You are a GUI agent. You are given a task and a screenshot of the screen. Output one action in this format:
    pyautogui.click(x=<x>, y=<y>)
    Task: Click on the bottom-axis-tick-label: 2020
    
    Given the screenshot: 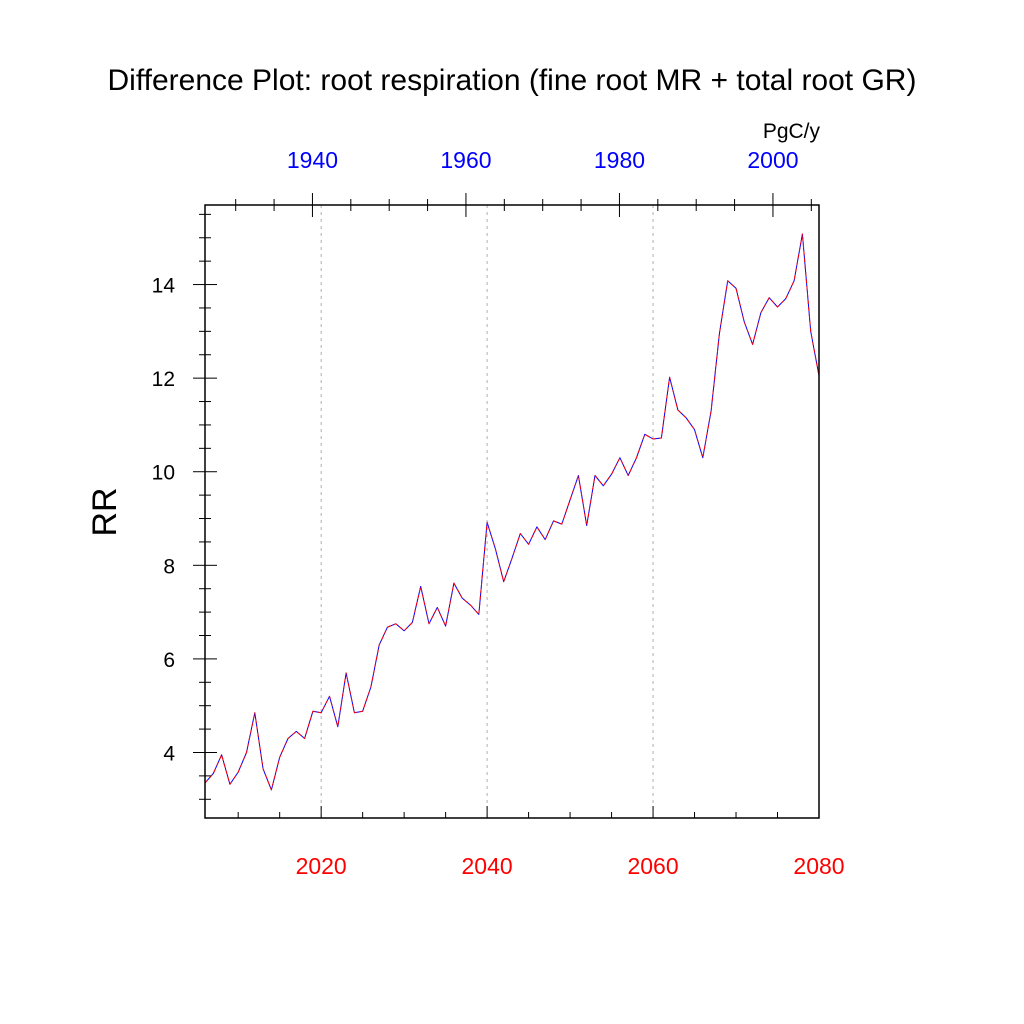 What is the action you would take?
    pyautogui.click(x=321, y=866)
    